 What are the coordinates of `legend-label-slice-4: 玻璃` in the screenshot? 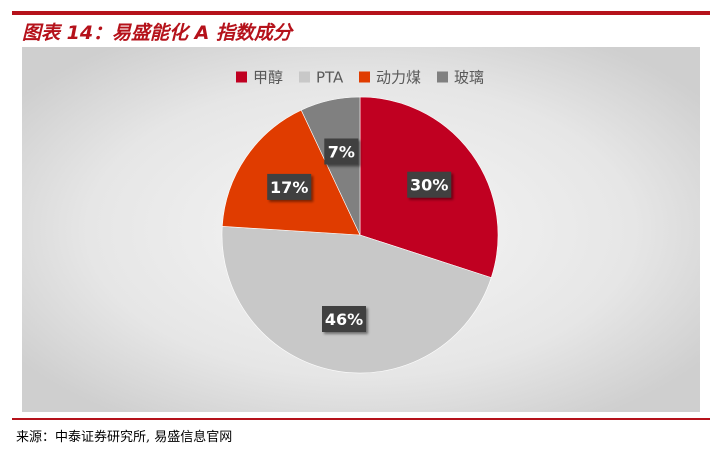 It's located at (469, 78).